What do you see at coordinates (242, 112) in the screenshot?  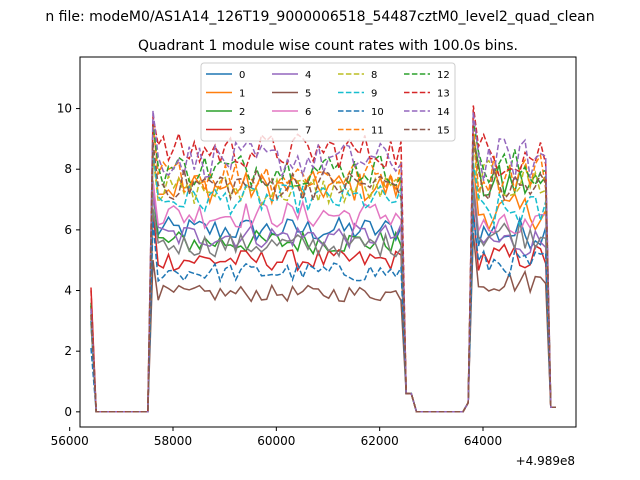 I see `legend-label-2: 2` at bounding box center [242, 112].